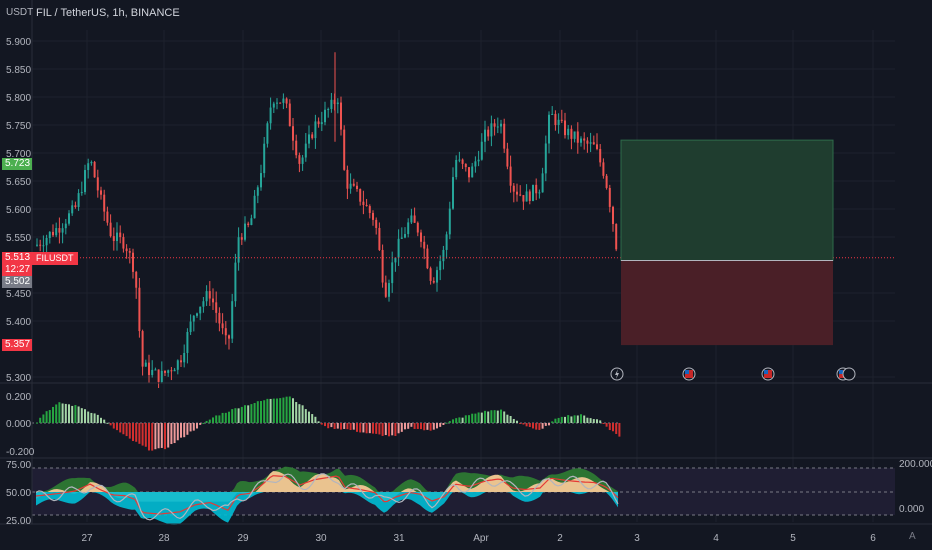  I want to click on symbol-title: FIL / TetherUS, 1h, BINANCE, so click(108, 13).